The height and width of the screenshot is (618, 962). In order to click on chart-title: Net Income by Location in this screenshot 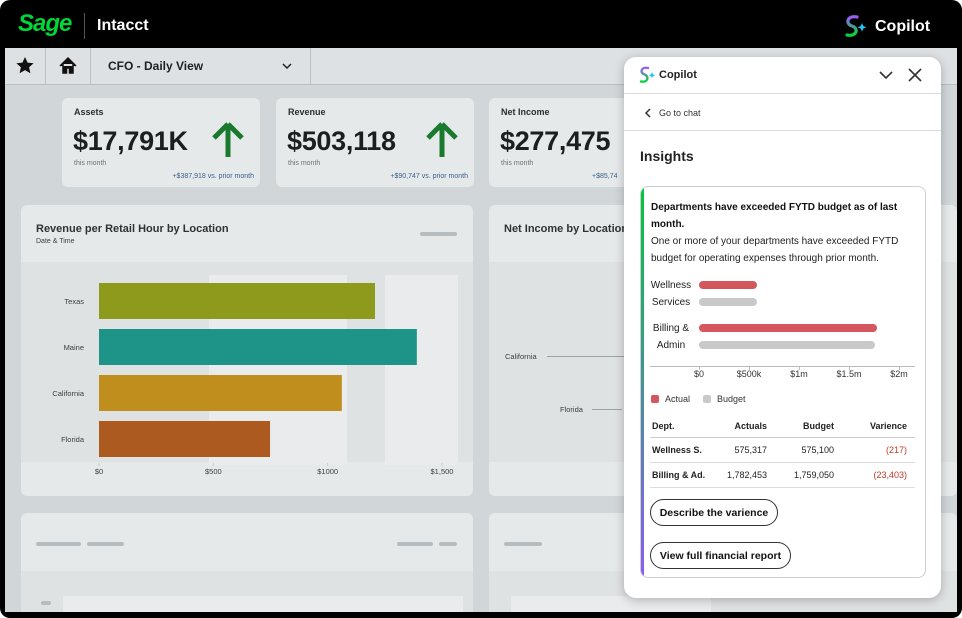, I will do `click(566, 229)`.